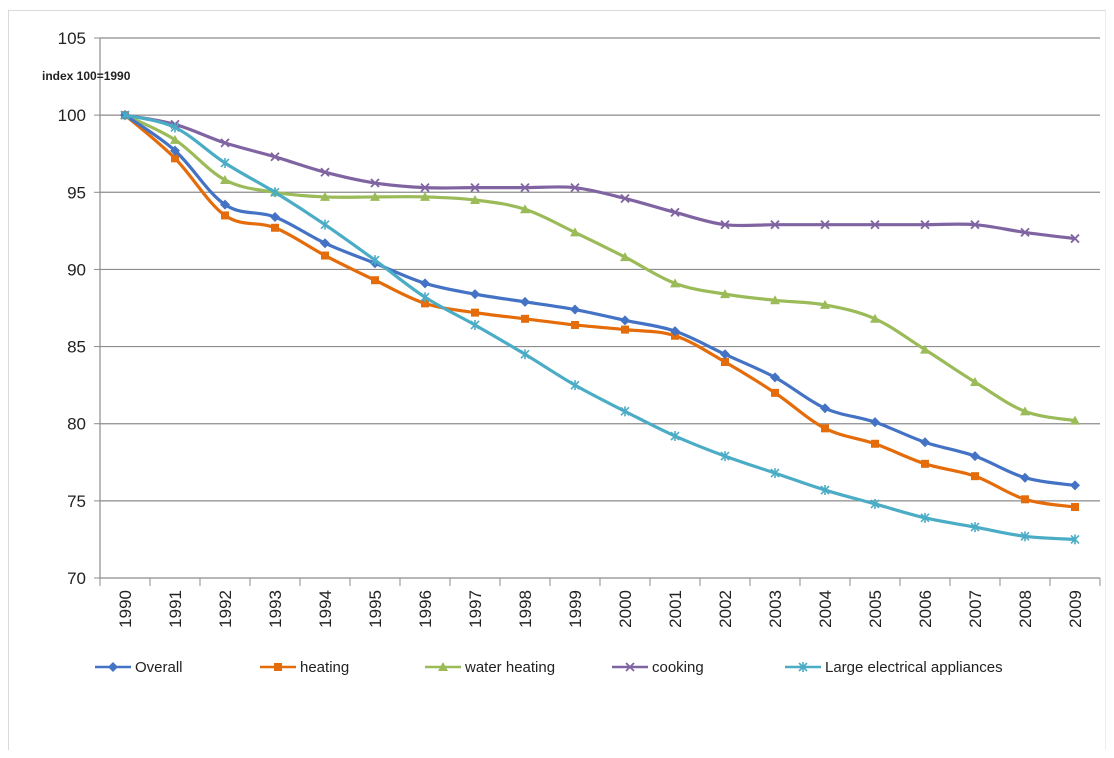  Describe the element at coordinates (76, 578) in the screenshot. I see `y-tick-label: 70` at that location.